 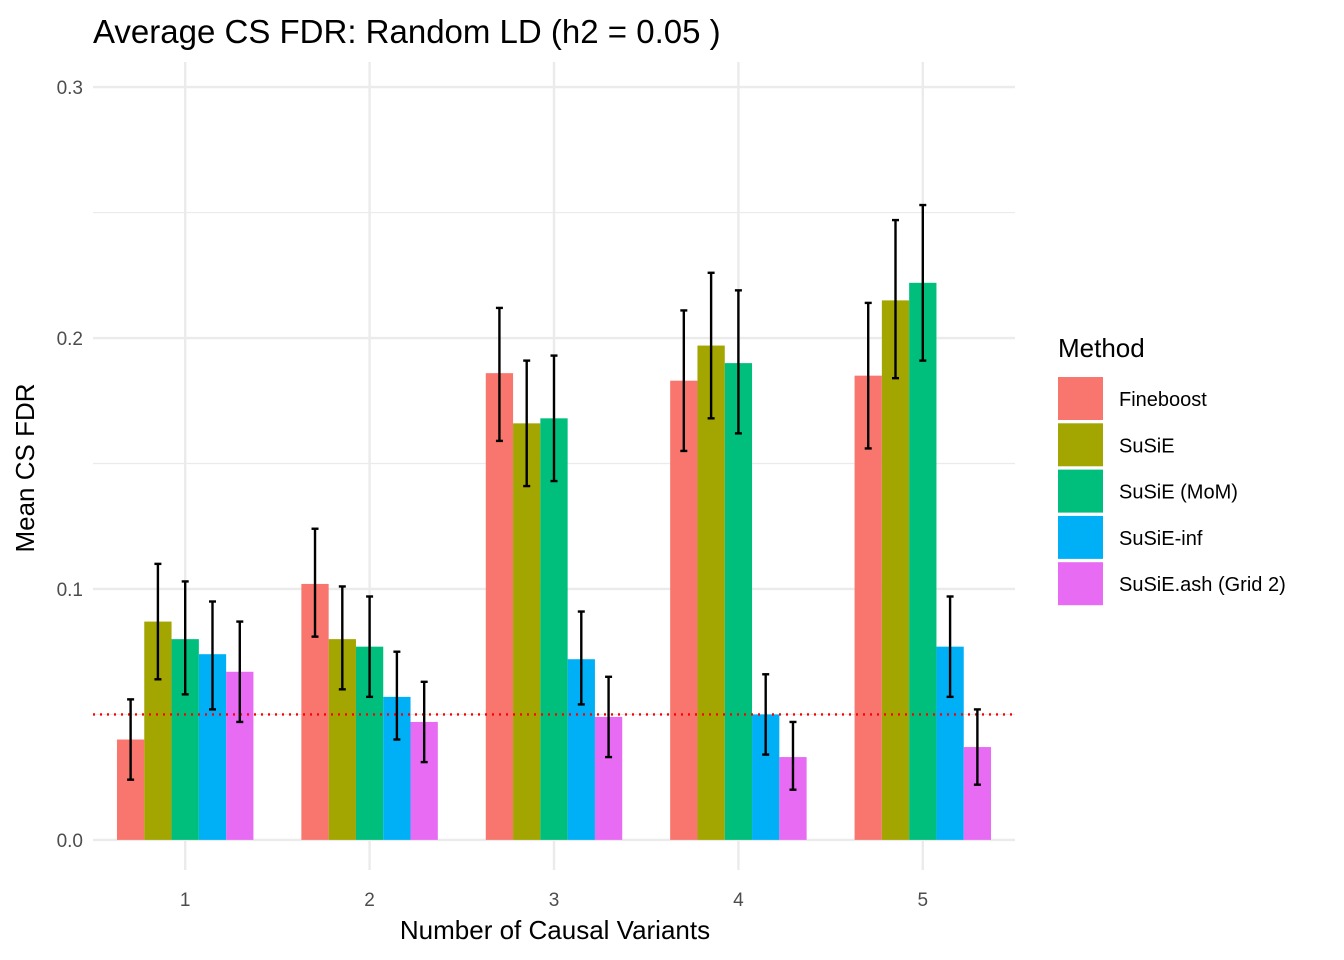 I want to click on y-tick-label: 0.2, so click(x=70, y=339).